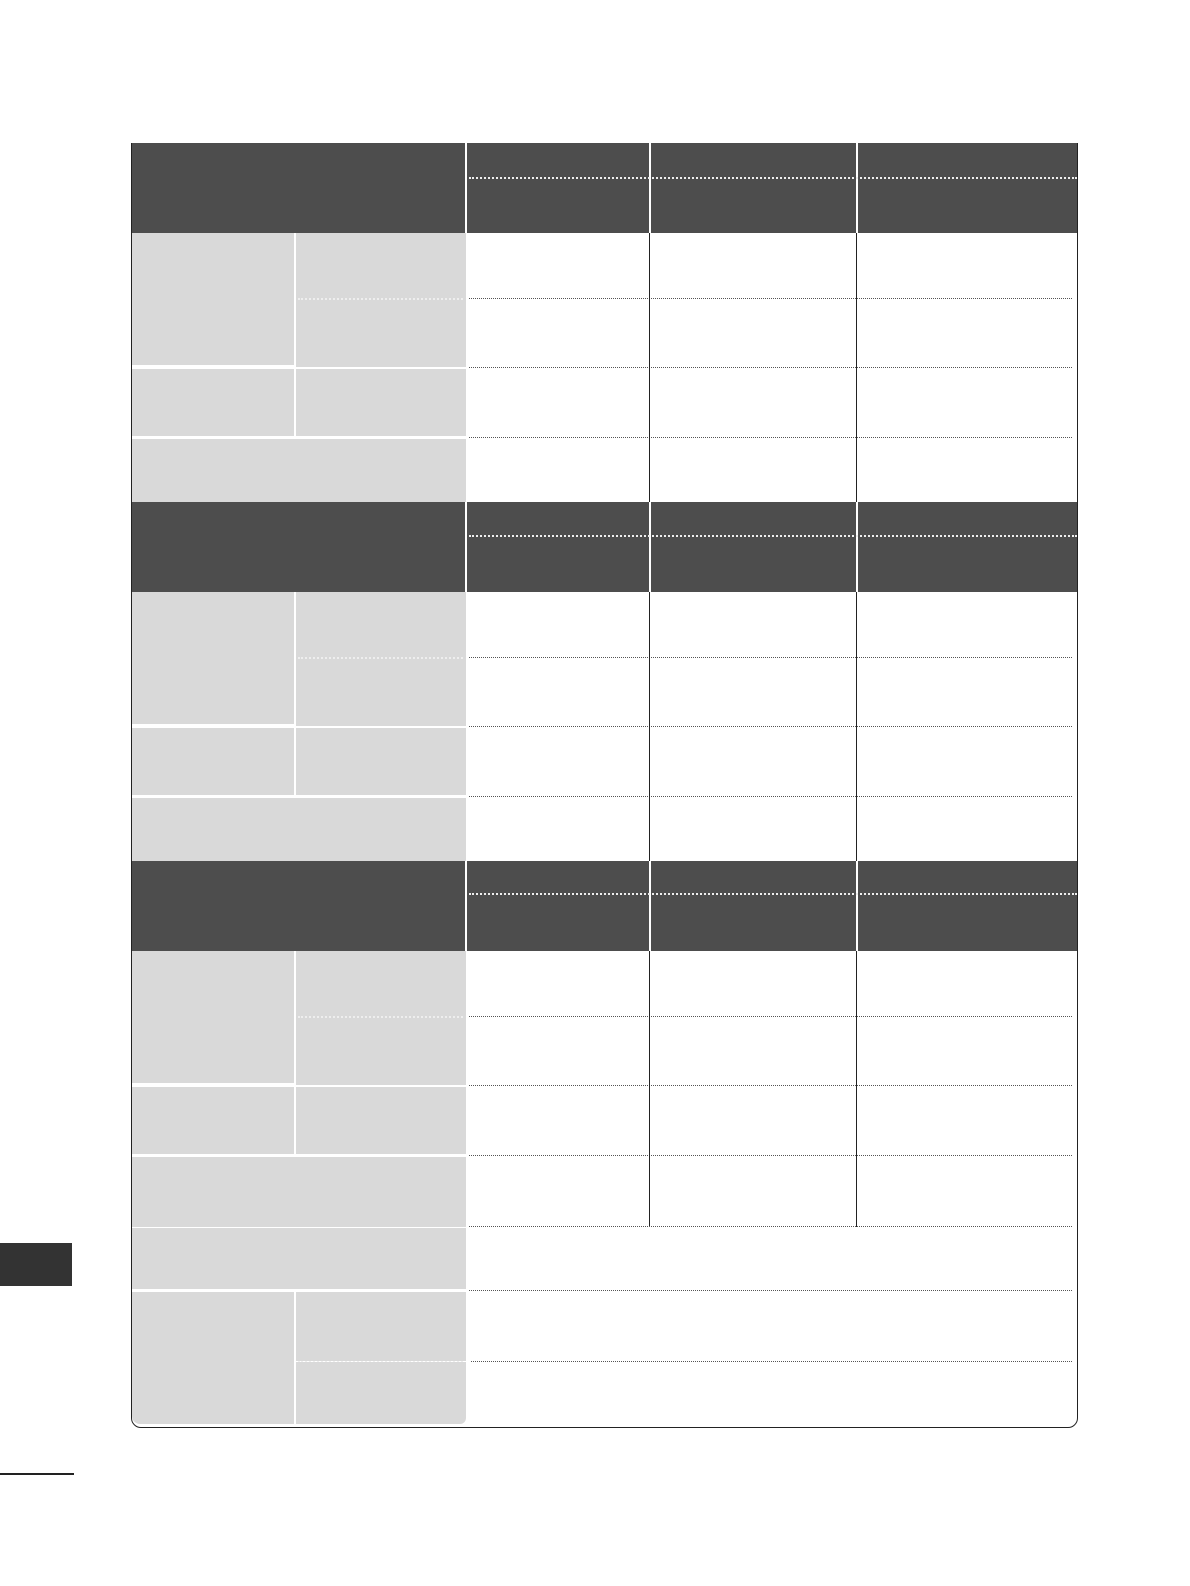 The width and height of the screenshot is (1190, 1586). Describe the element at coordinates (380, 658) in the screenshot. I see `section-2-sublabel-rule` at that location.